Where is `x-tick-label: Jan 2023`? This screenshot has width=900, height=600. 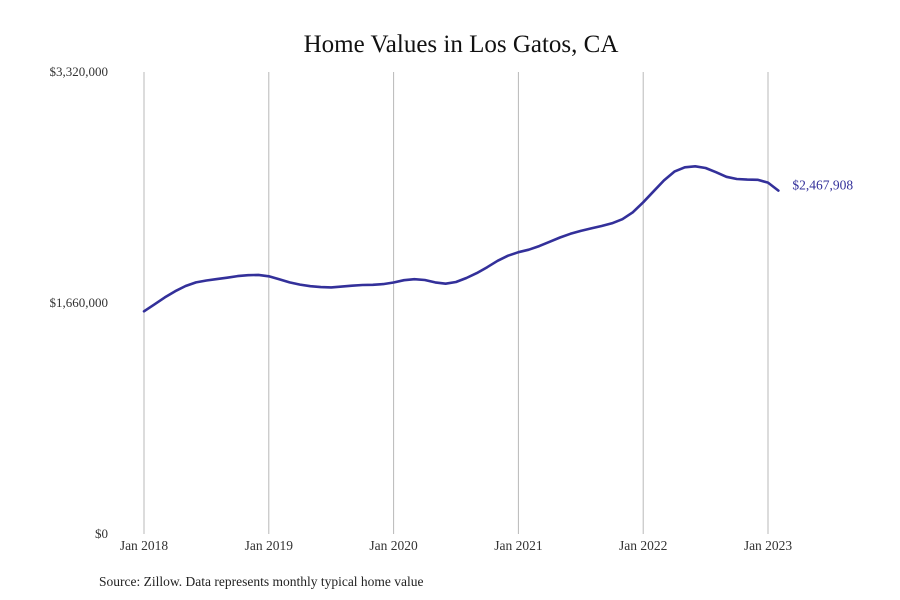
x-tick-label: Jan 2023 is located at coordinates (768, 545).